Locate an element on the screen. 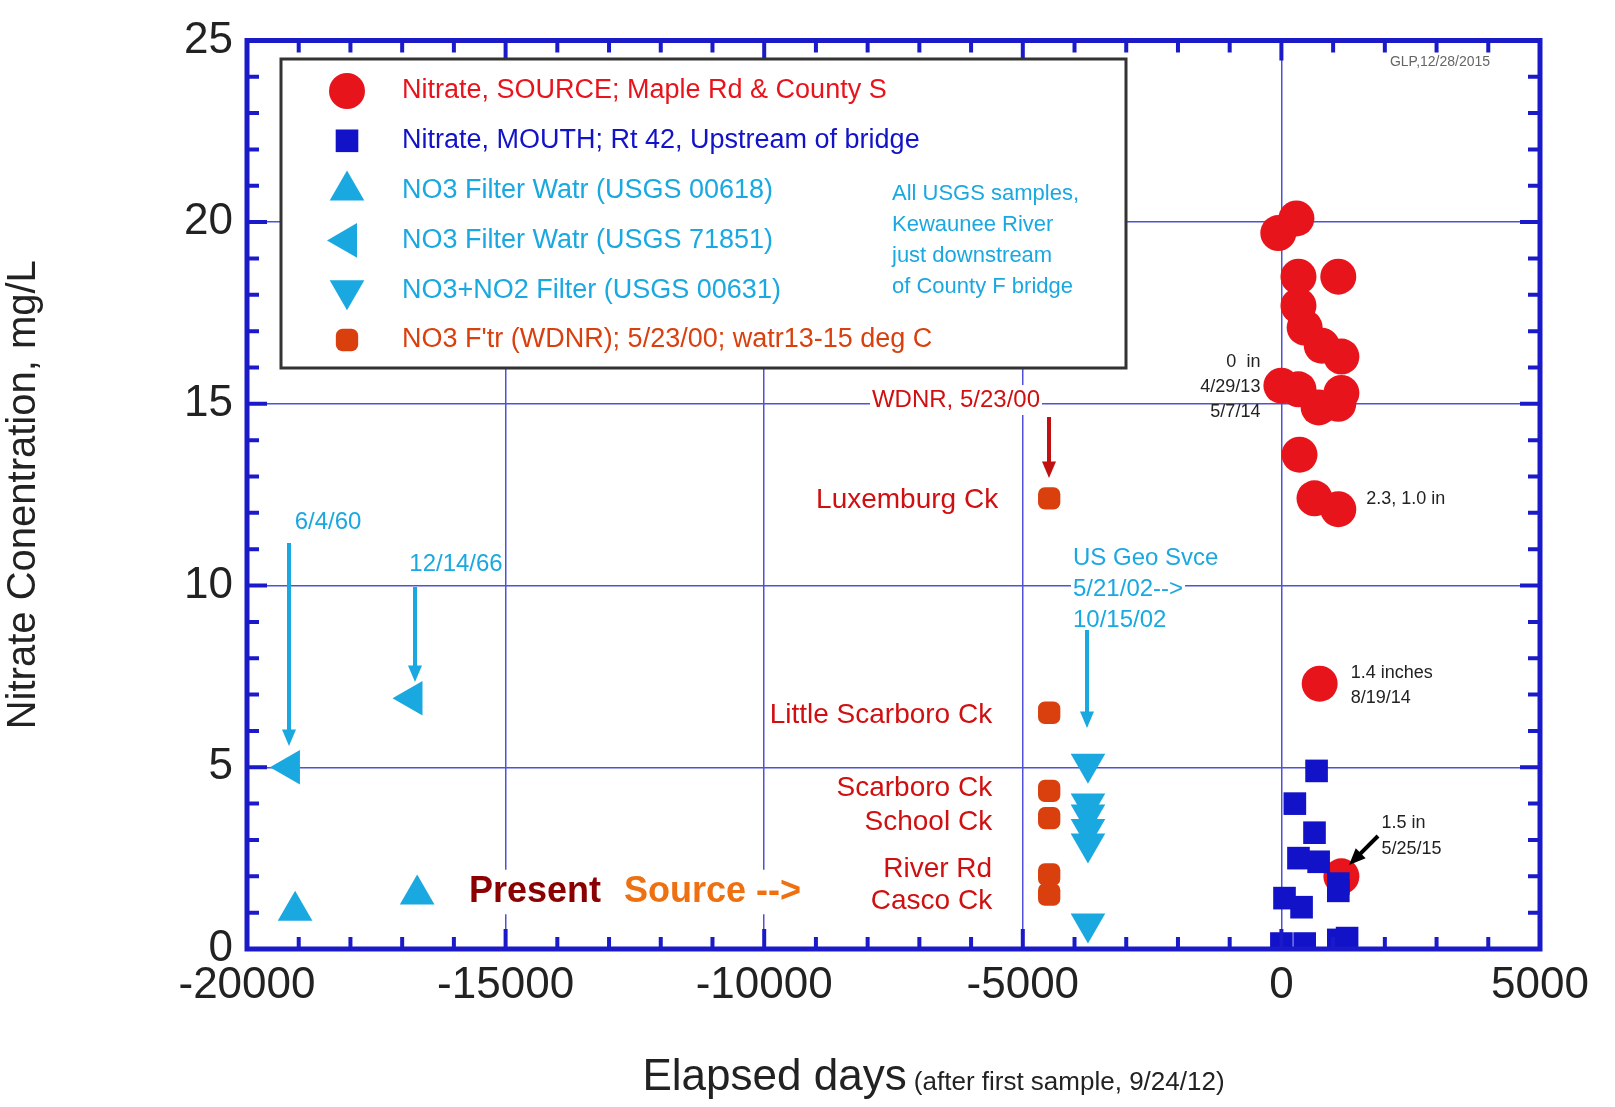 This screenshot has width=1615, height=1107. x-tick-label: 0 is located at coordinates (1281, 982).